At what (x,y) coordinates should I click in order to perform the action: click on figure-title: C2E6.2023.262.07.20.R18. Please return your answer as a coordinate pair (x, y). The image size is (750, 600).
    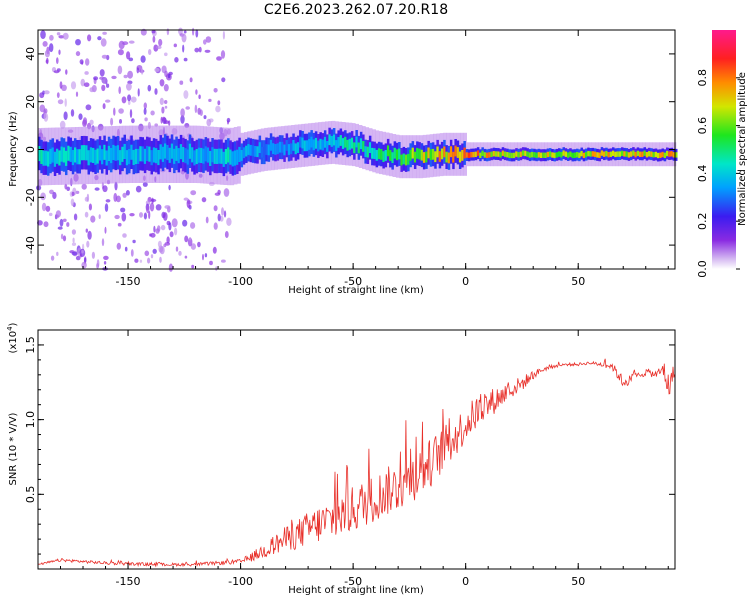
    Looking at the image, I should click on (356, 10).